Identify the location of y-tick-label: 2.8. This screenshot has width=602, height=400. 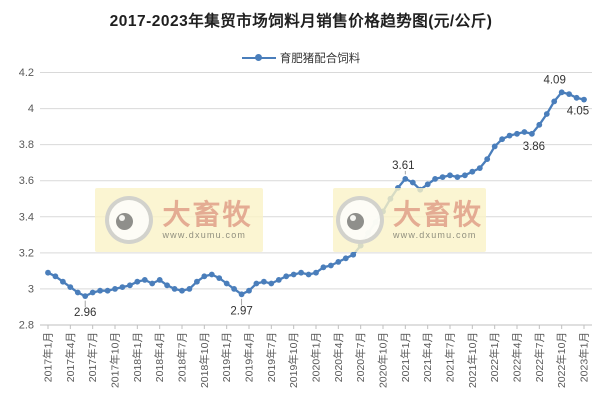
(26, 326).